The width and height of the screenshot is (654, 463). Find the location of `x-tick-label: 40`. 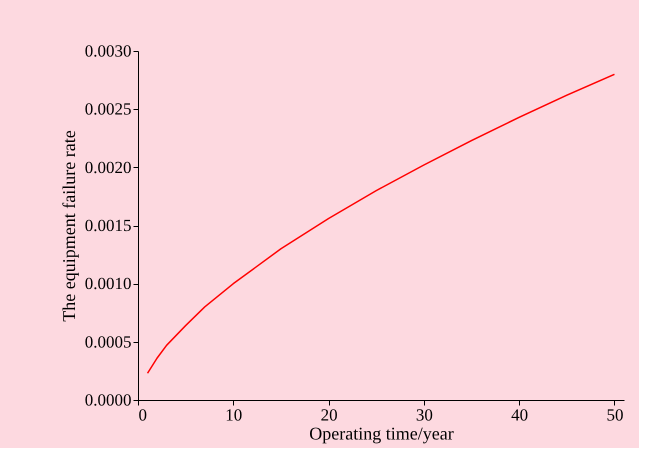

x-tick-label: 40 is located at coordinates (519, 415).